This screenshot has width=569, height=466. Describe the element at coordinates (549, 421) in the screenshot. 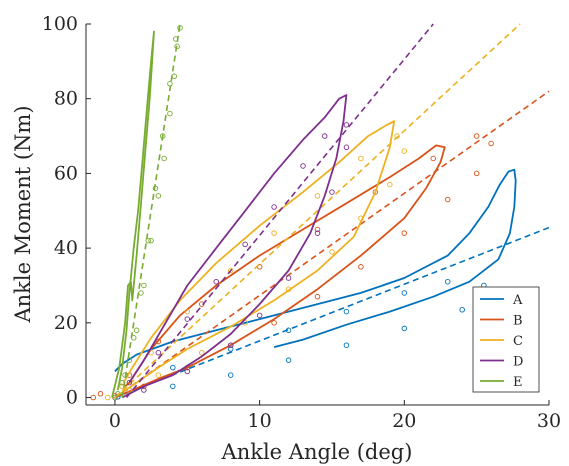

I see `x-tick-label: 30` at that location.